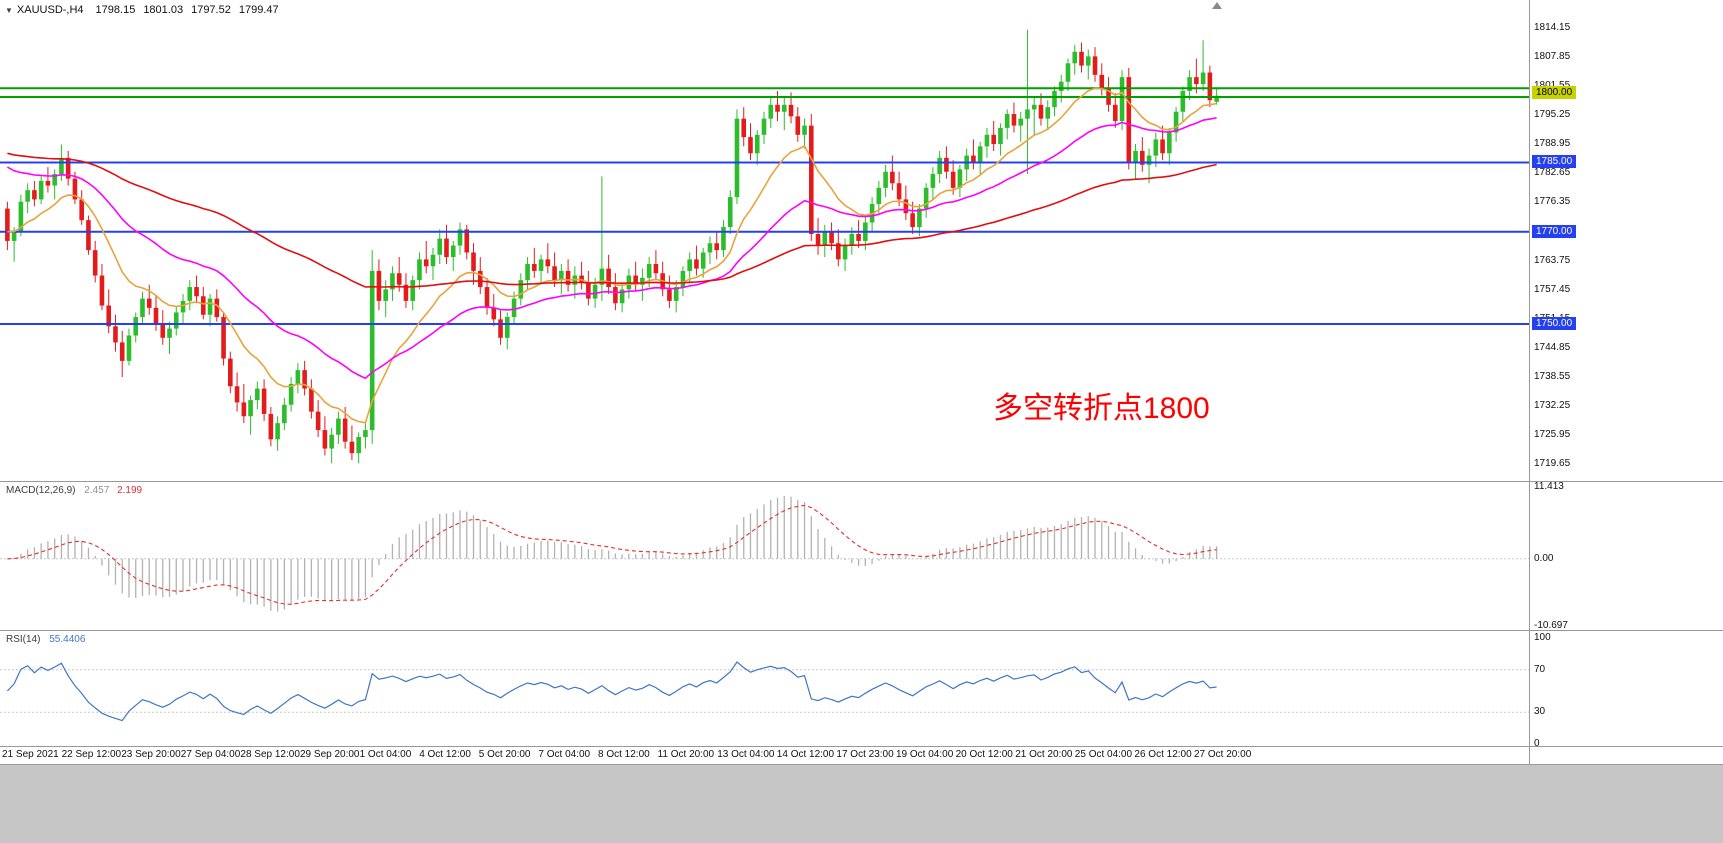 The image size is (1723, 843). I want to click on price-tick-label: 1757.45, so click(1552, 289).